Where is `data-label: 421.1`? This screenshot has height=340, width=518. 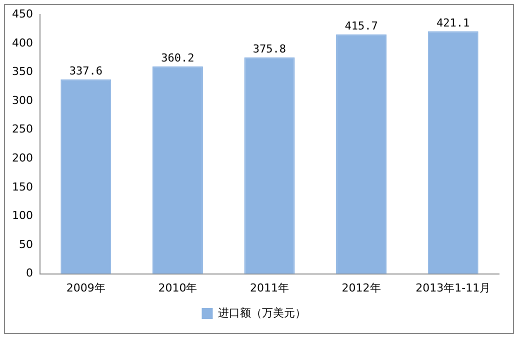 data-label: 421.1 is located at coordinates (453, 23).